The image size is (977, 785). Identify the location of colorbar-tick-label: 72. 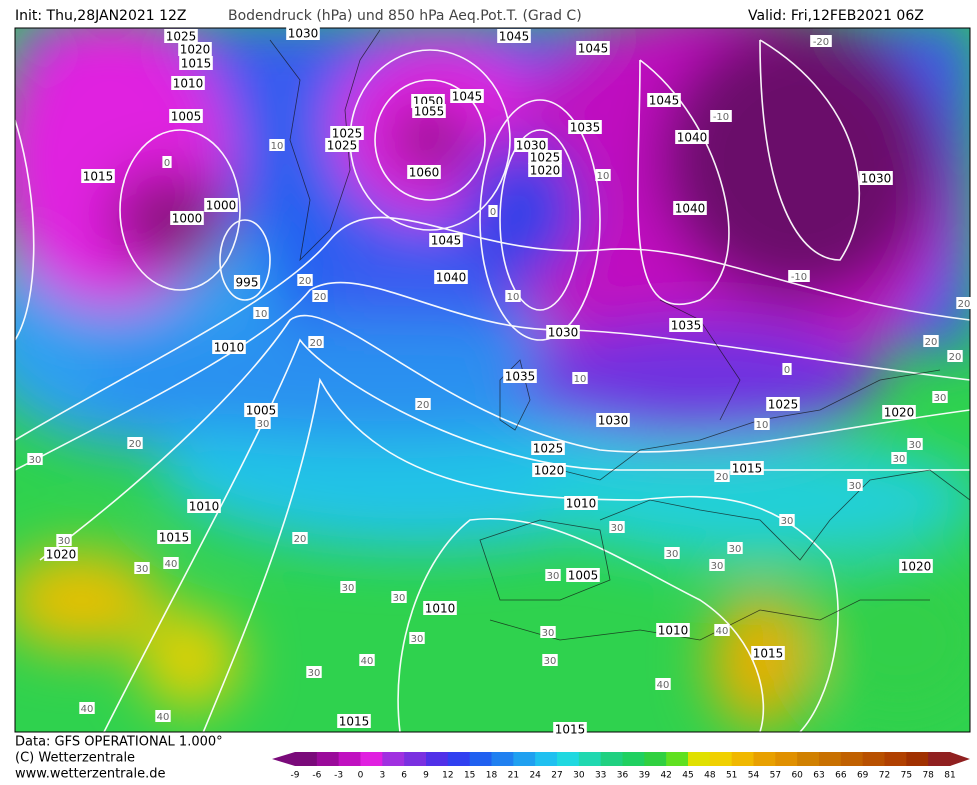
(884, 776).